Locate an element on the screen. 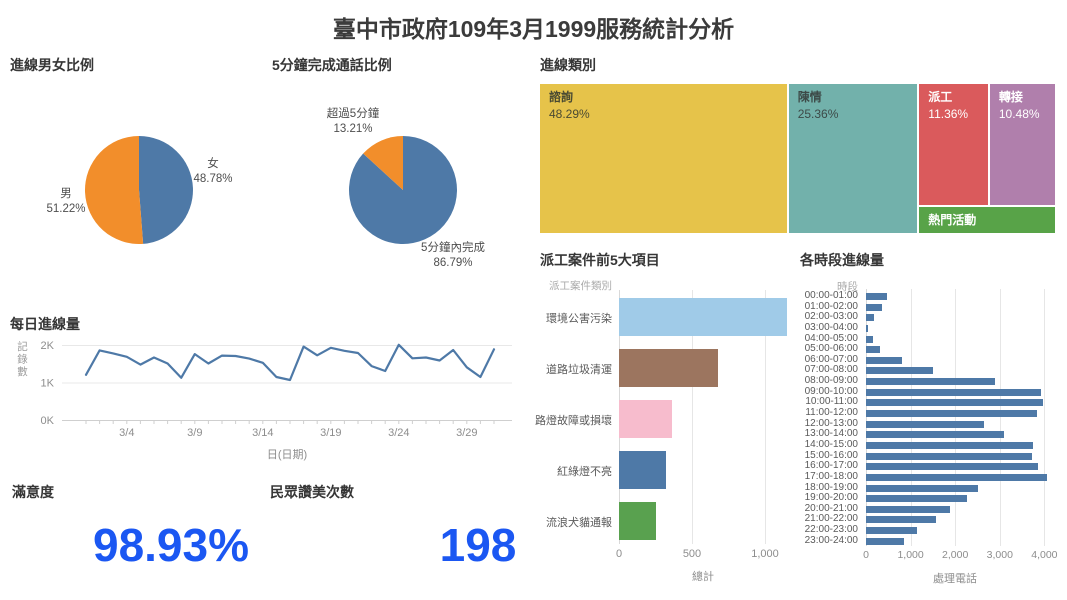 This screenshot has width=1067, height=600. dispatch-bar-title: 派工案件前5大項目 is located at coordinates (600, 260).